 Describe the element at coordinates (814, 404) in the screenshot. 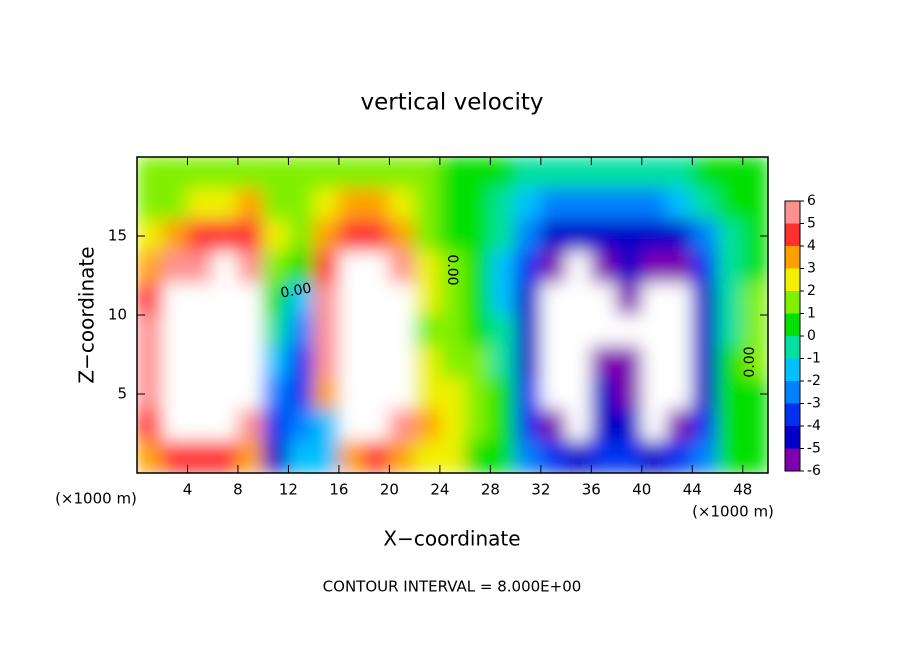

I see `colorbar-label: -3` at that location.